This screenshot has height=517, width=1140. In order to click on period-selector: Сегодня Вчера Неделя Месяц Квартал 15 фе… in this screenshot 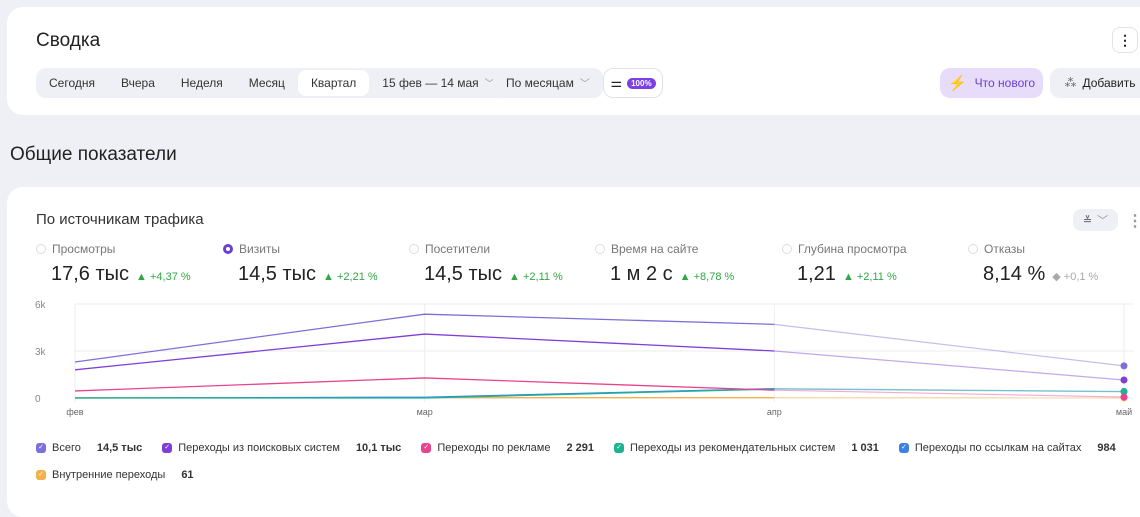, I will do `click(272, 83)`.